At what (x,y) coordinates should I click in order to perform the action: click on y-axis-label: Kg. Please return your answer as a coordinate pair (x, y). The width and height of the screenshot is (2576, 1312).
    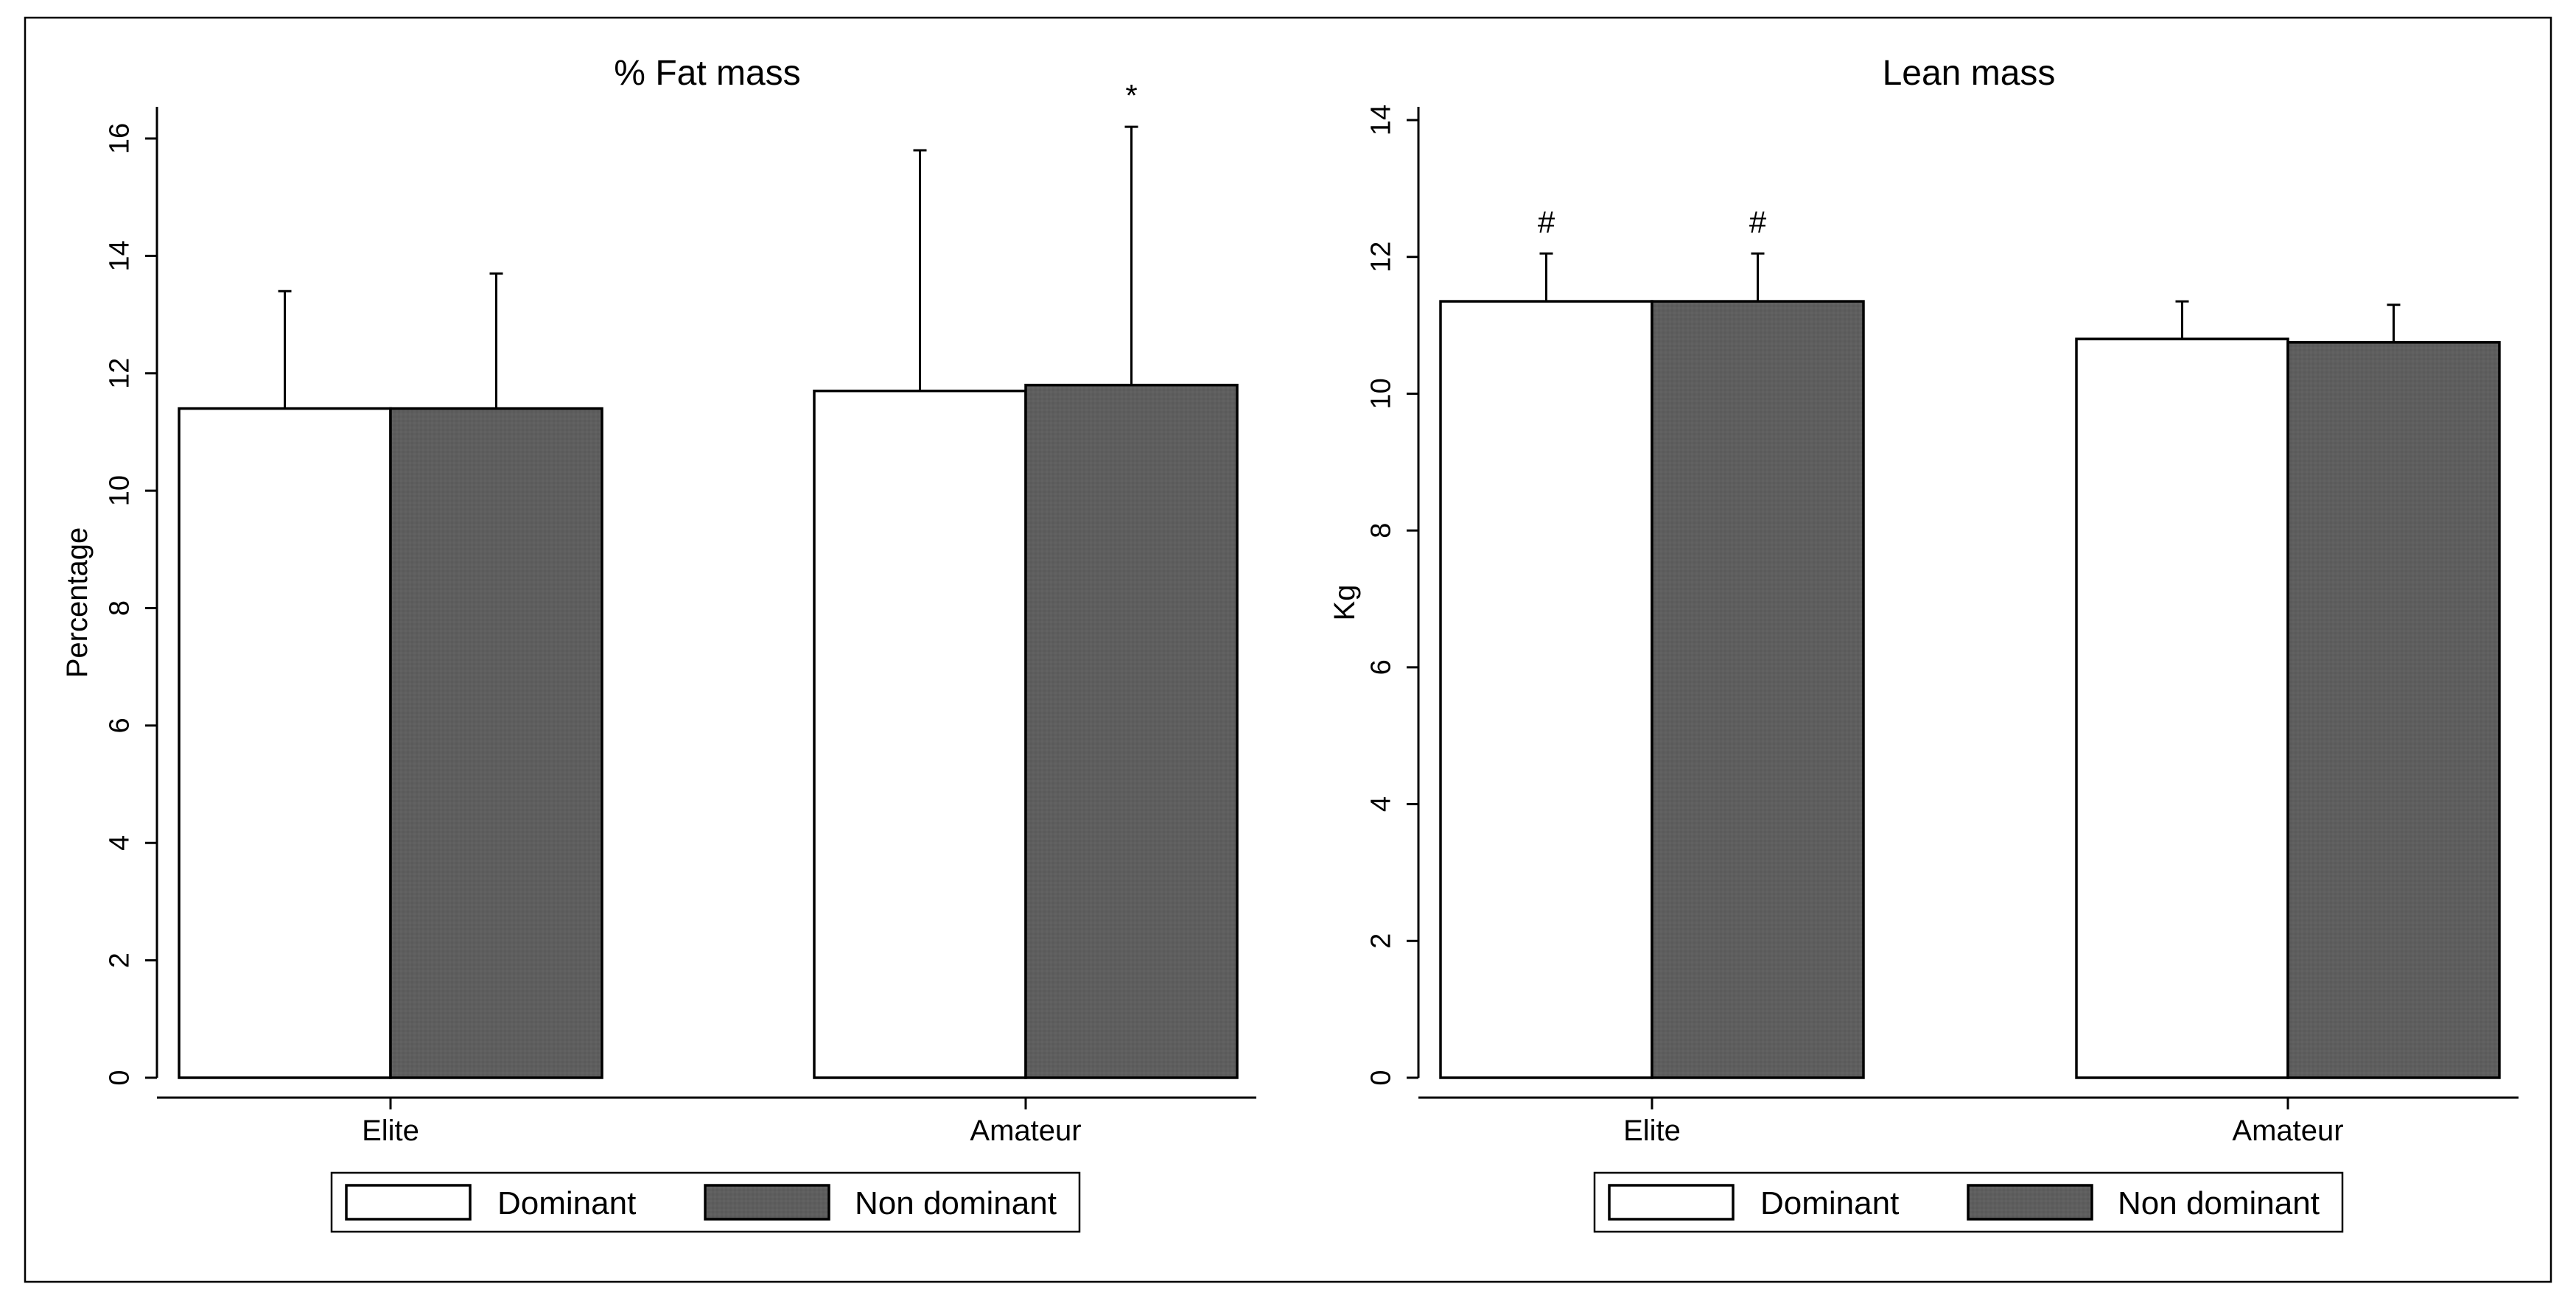
    Looking at the image, I should click on (1345, 603).